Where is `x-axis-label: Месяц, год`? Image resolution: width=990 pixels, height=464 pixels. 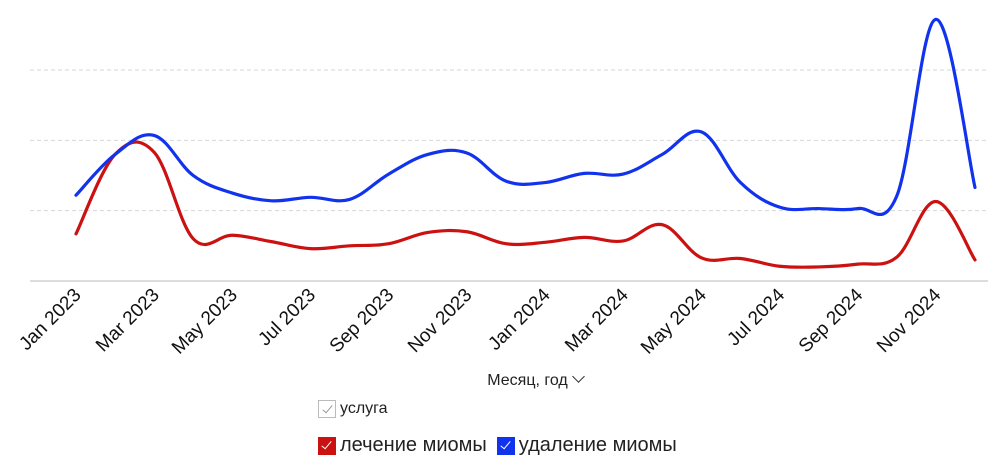 x-axis-label: Месяц, год is located at coordinates (527, 380).